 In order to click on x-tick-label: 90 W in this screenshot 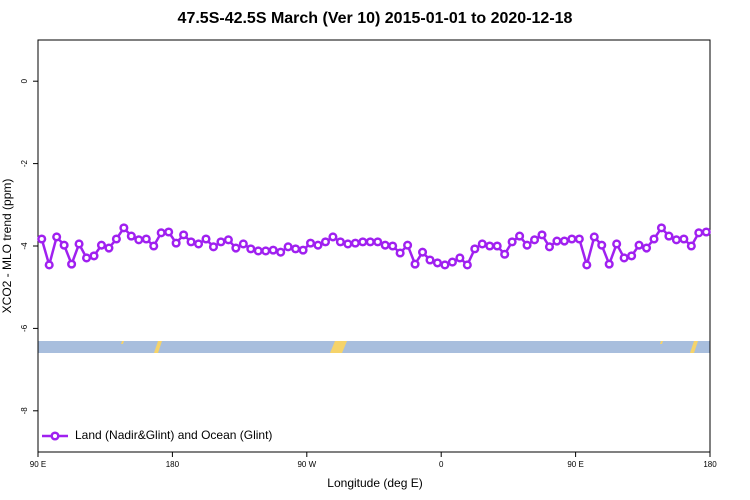, I will do `click(306, 464)`.